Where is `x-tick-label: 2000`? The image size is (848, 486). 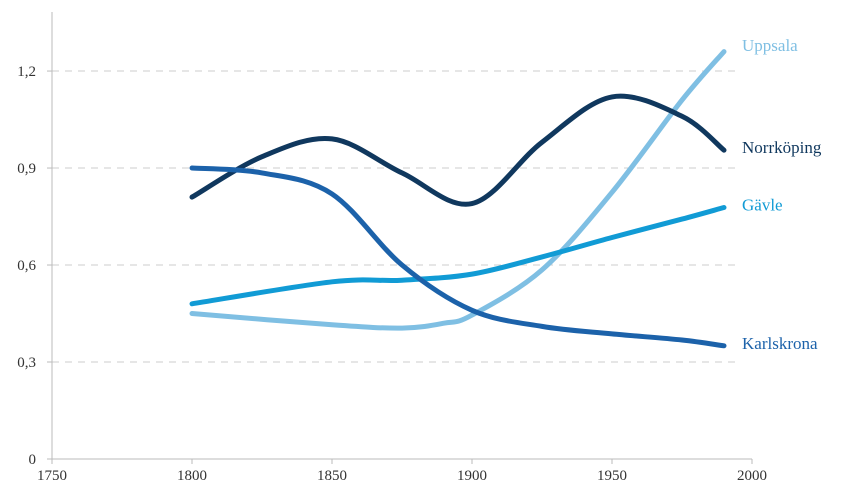 x-tick-label: 2000 is located at coordinates (752, 476).